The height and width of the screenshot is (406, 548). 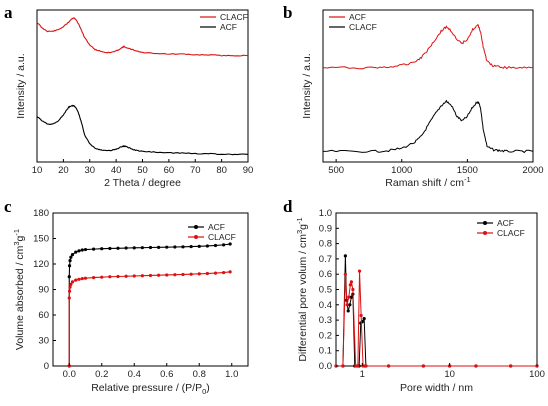 What do you see at coordinates (228, 27) in the screenshot?
I see `panel-a-legend-label-acf: ACF` at bounding box center [228, 27].